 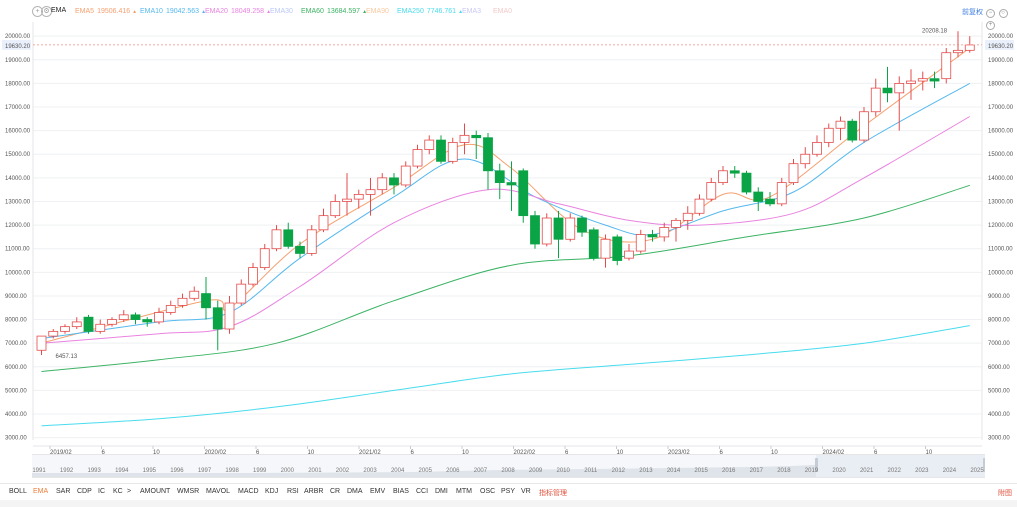 I want to click on indicator-tab: EMA, so click(x=41, y=491).